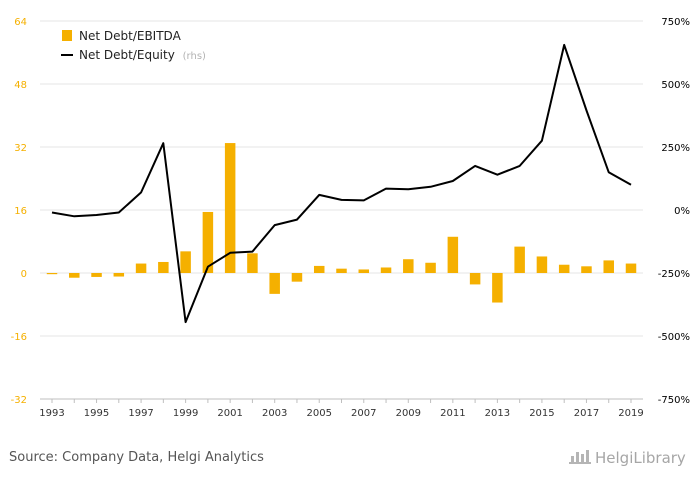  What do you see at coordinates (274, 413) in the screenshot?
I see `x-tick-label: 2003` at bounding box center [274, 413].